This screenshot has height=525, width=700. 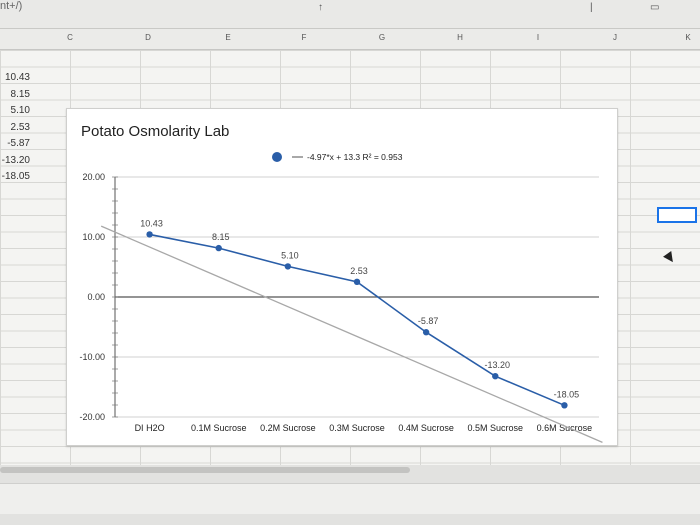 I want to click on data-column: 10.43 8.15 5.10 2.53 -5.87 -13.20 -18.05, so click(x=16, y=128).